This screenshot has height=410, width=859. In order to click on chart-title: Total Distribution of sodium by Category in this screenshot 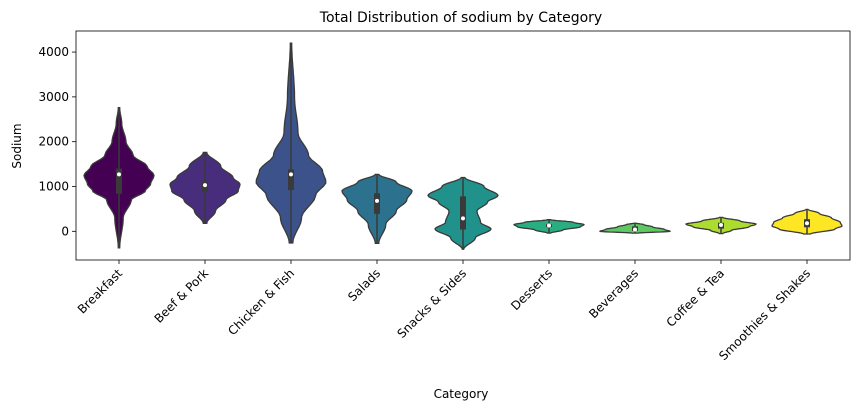, I will do `click(460, 18)`.